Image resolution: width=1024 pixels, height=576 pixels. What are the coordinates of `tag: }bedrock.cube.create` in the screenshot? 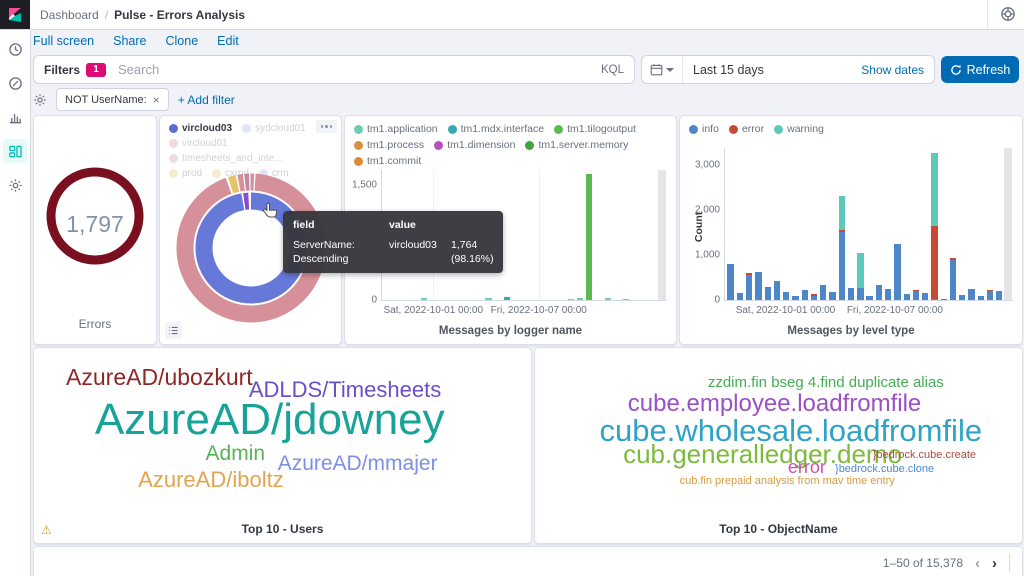 It's located at (924, 454).